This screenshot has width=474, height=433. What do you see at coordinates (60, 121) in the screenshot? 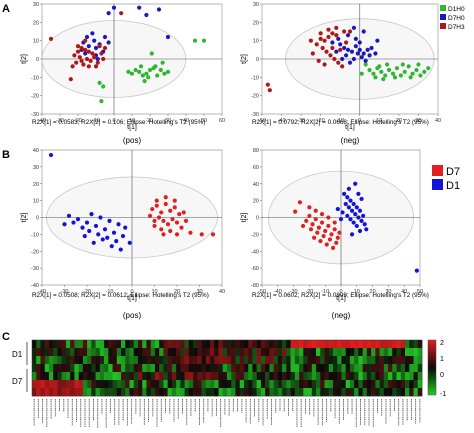
I see `x-tick-label: -30` at bounding box center [60, 121].